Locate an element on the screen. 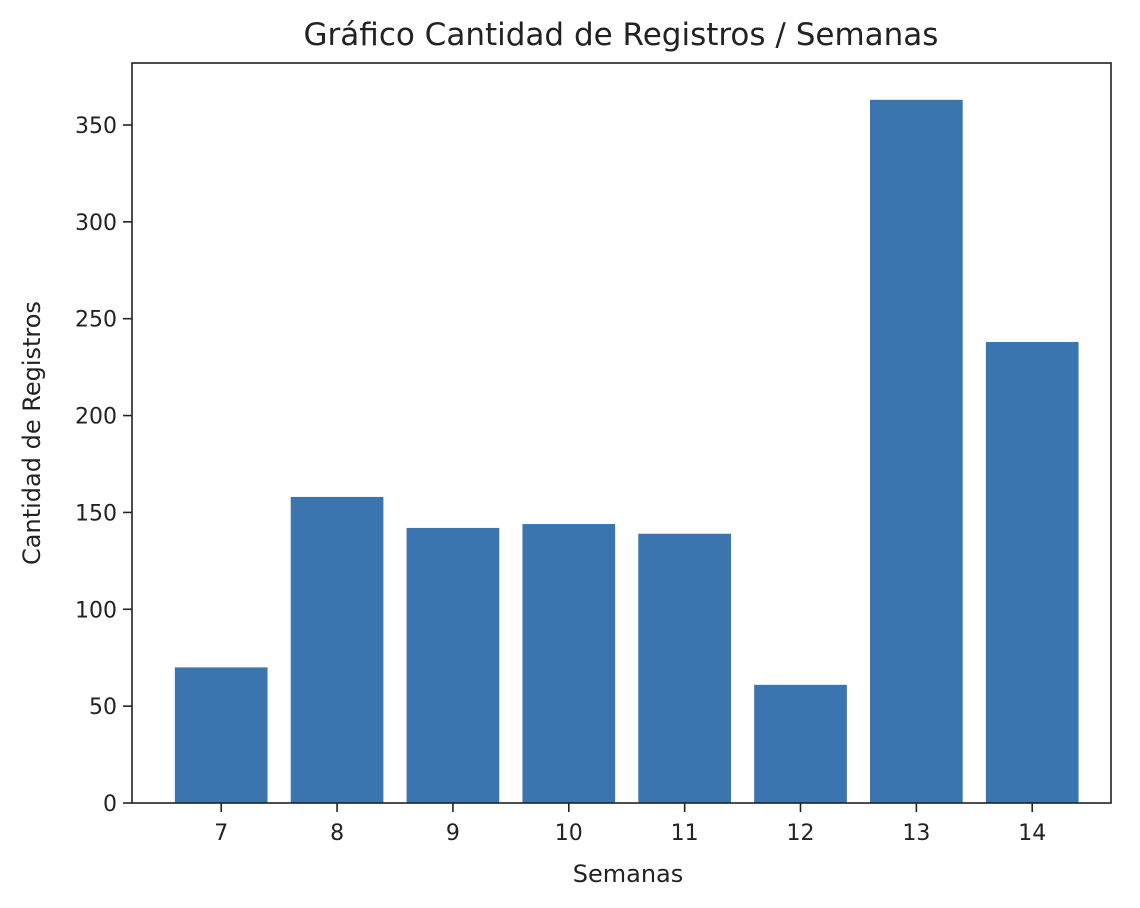 The height and width of the screenshot is (908, 1140). x-tick-label: 12 is located at coordinates (801, 833).